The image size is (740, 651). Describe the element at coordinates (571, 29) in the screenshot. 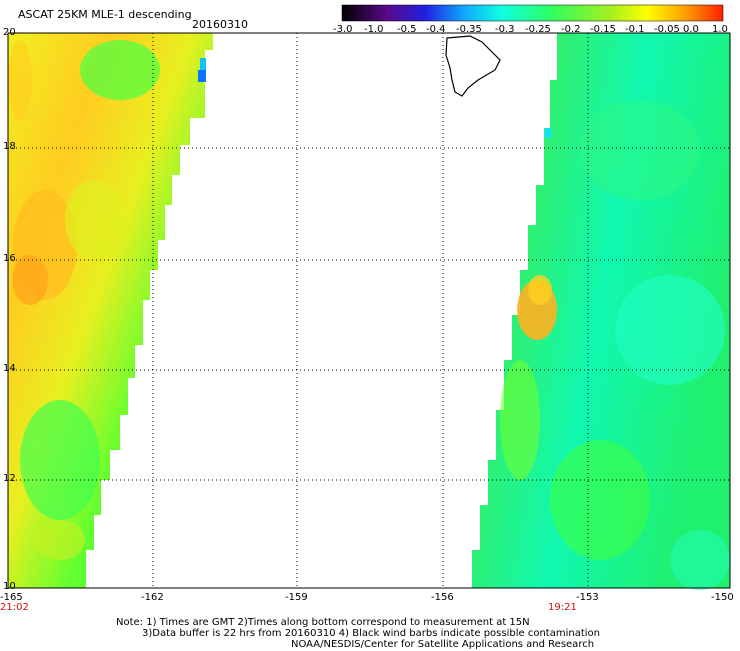

I see `colorbar-label: -0.2` at that location.